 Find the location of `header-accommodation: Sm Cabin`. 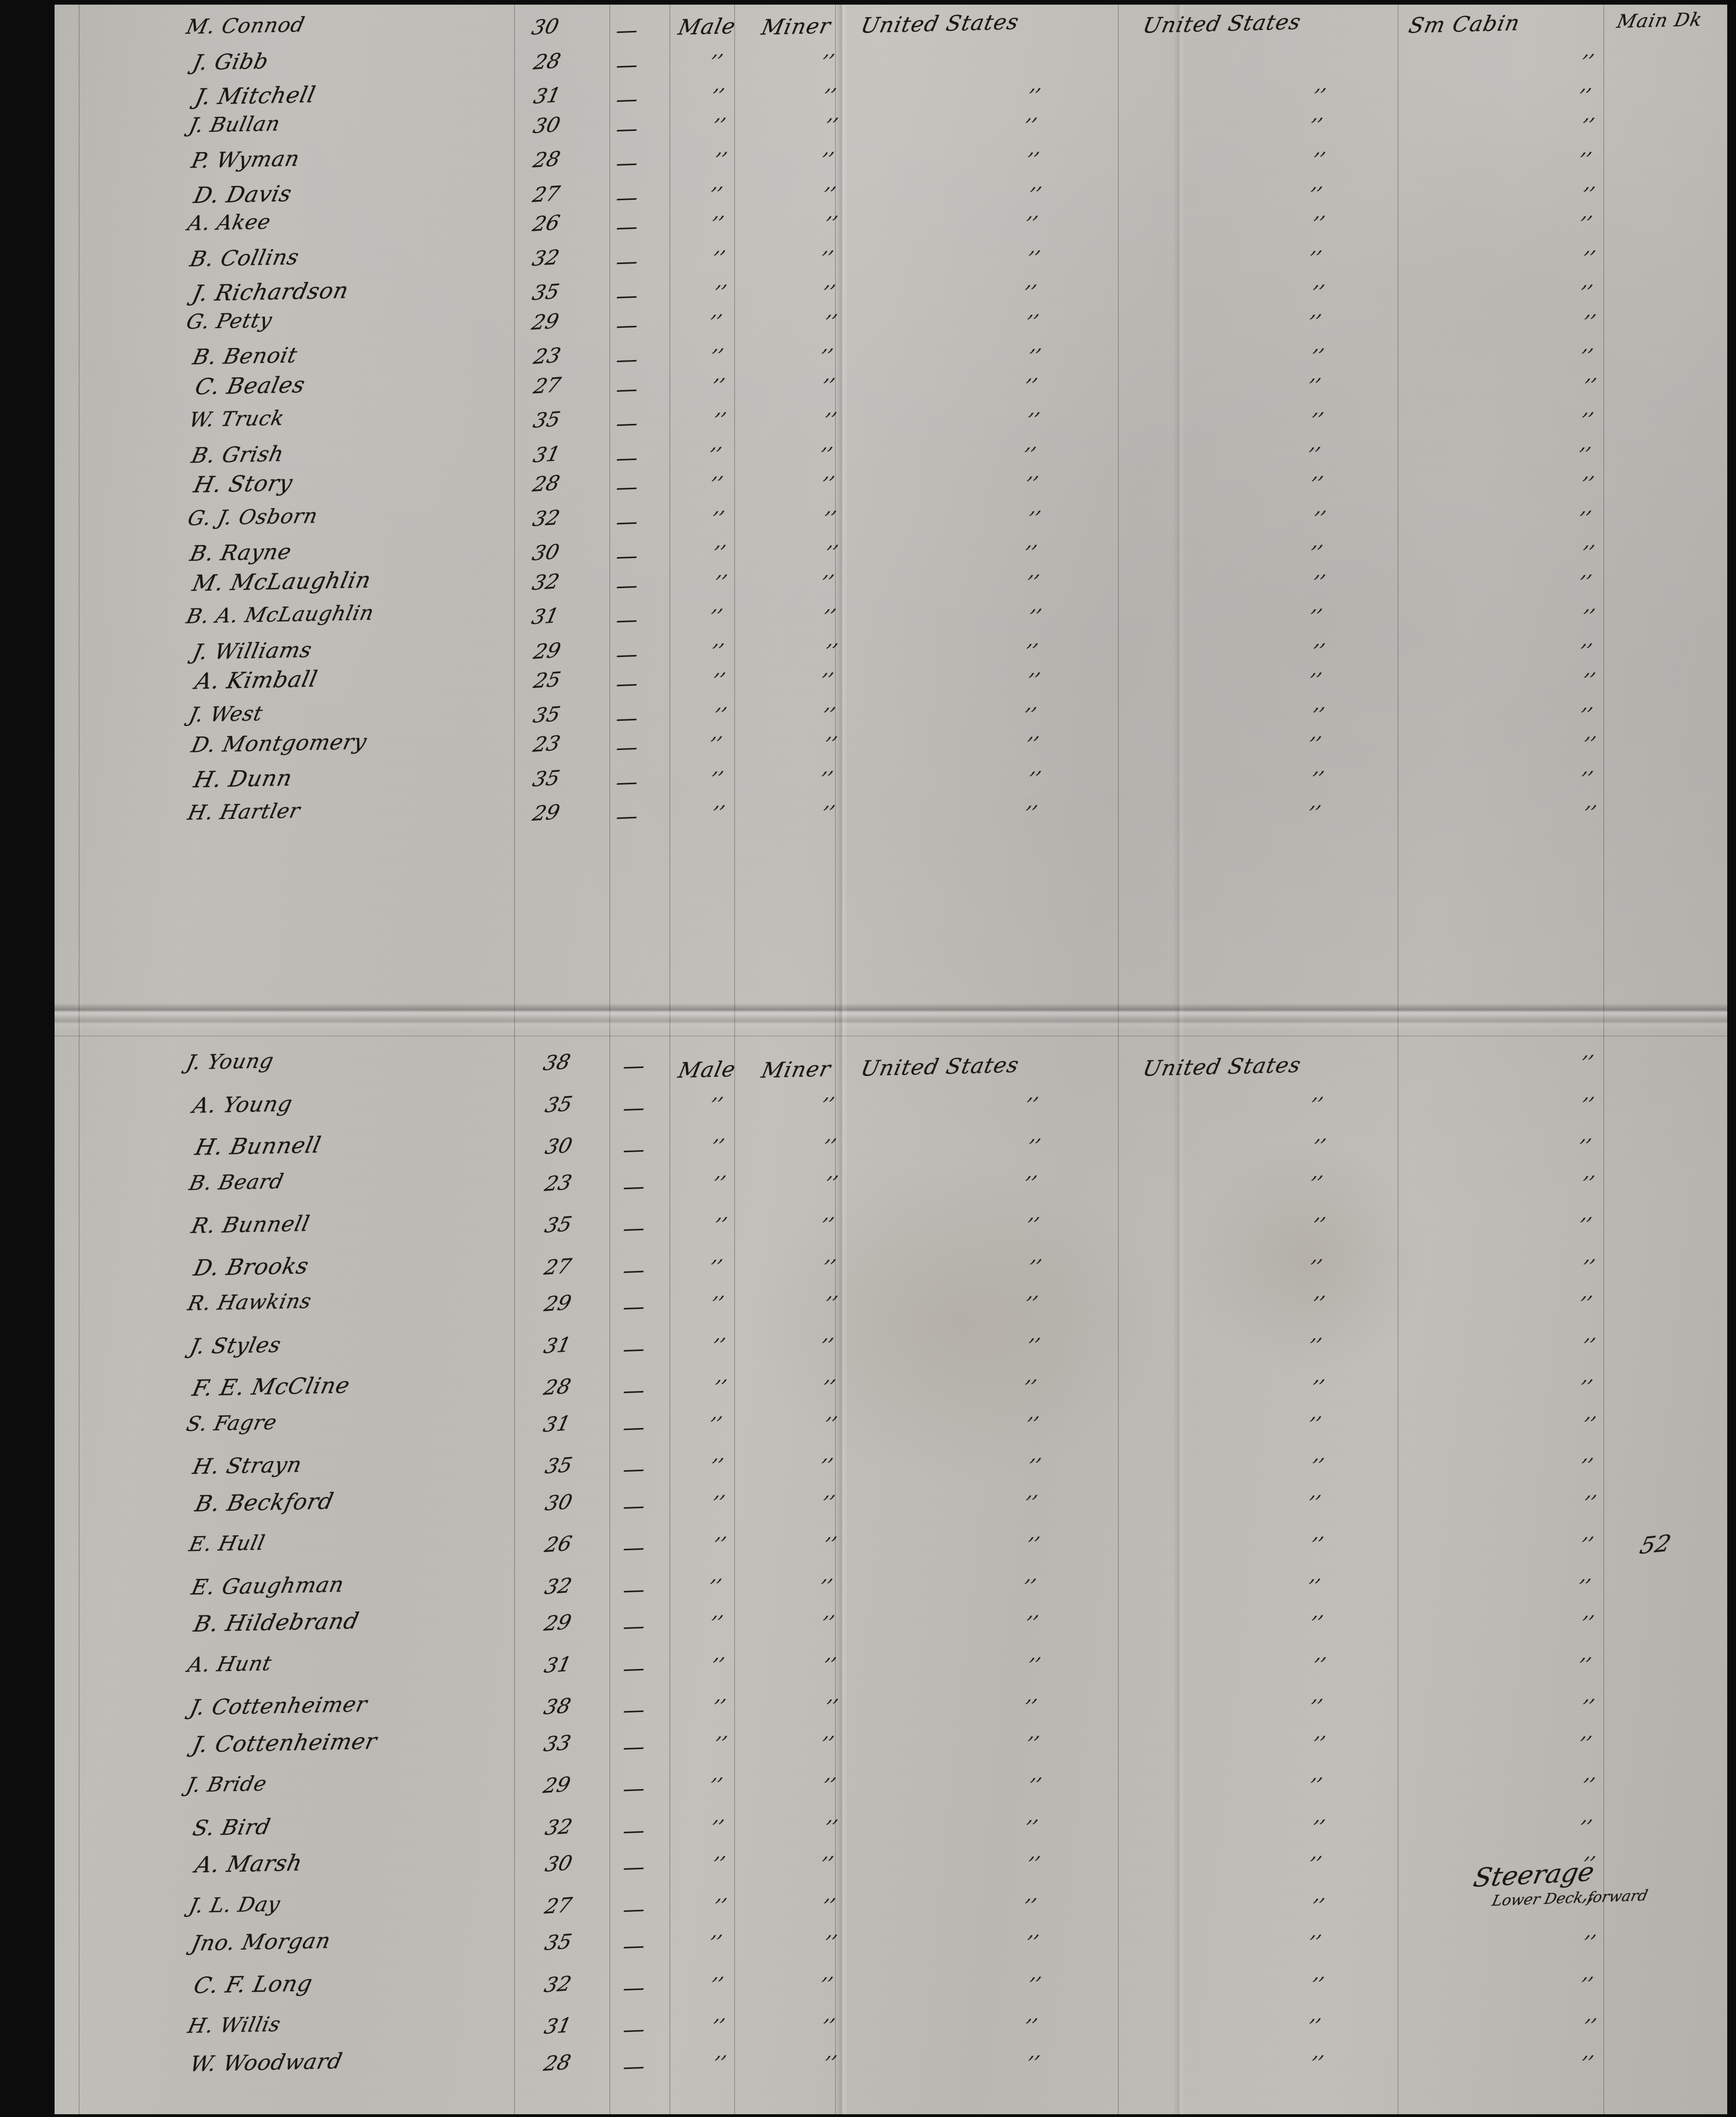

header-accommodation: Sm Cabin is located at coordinates (1464, 24).